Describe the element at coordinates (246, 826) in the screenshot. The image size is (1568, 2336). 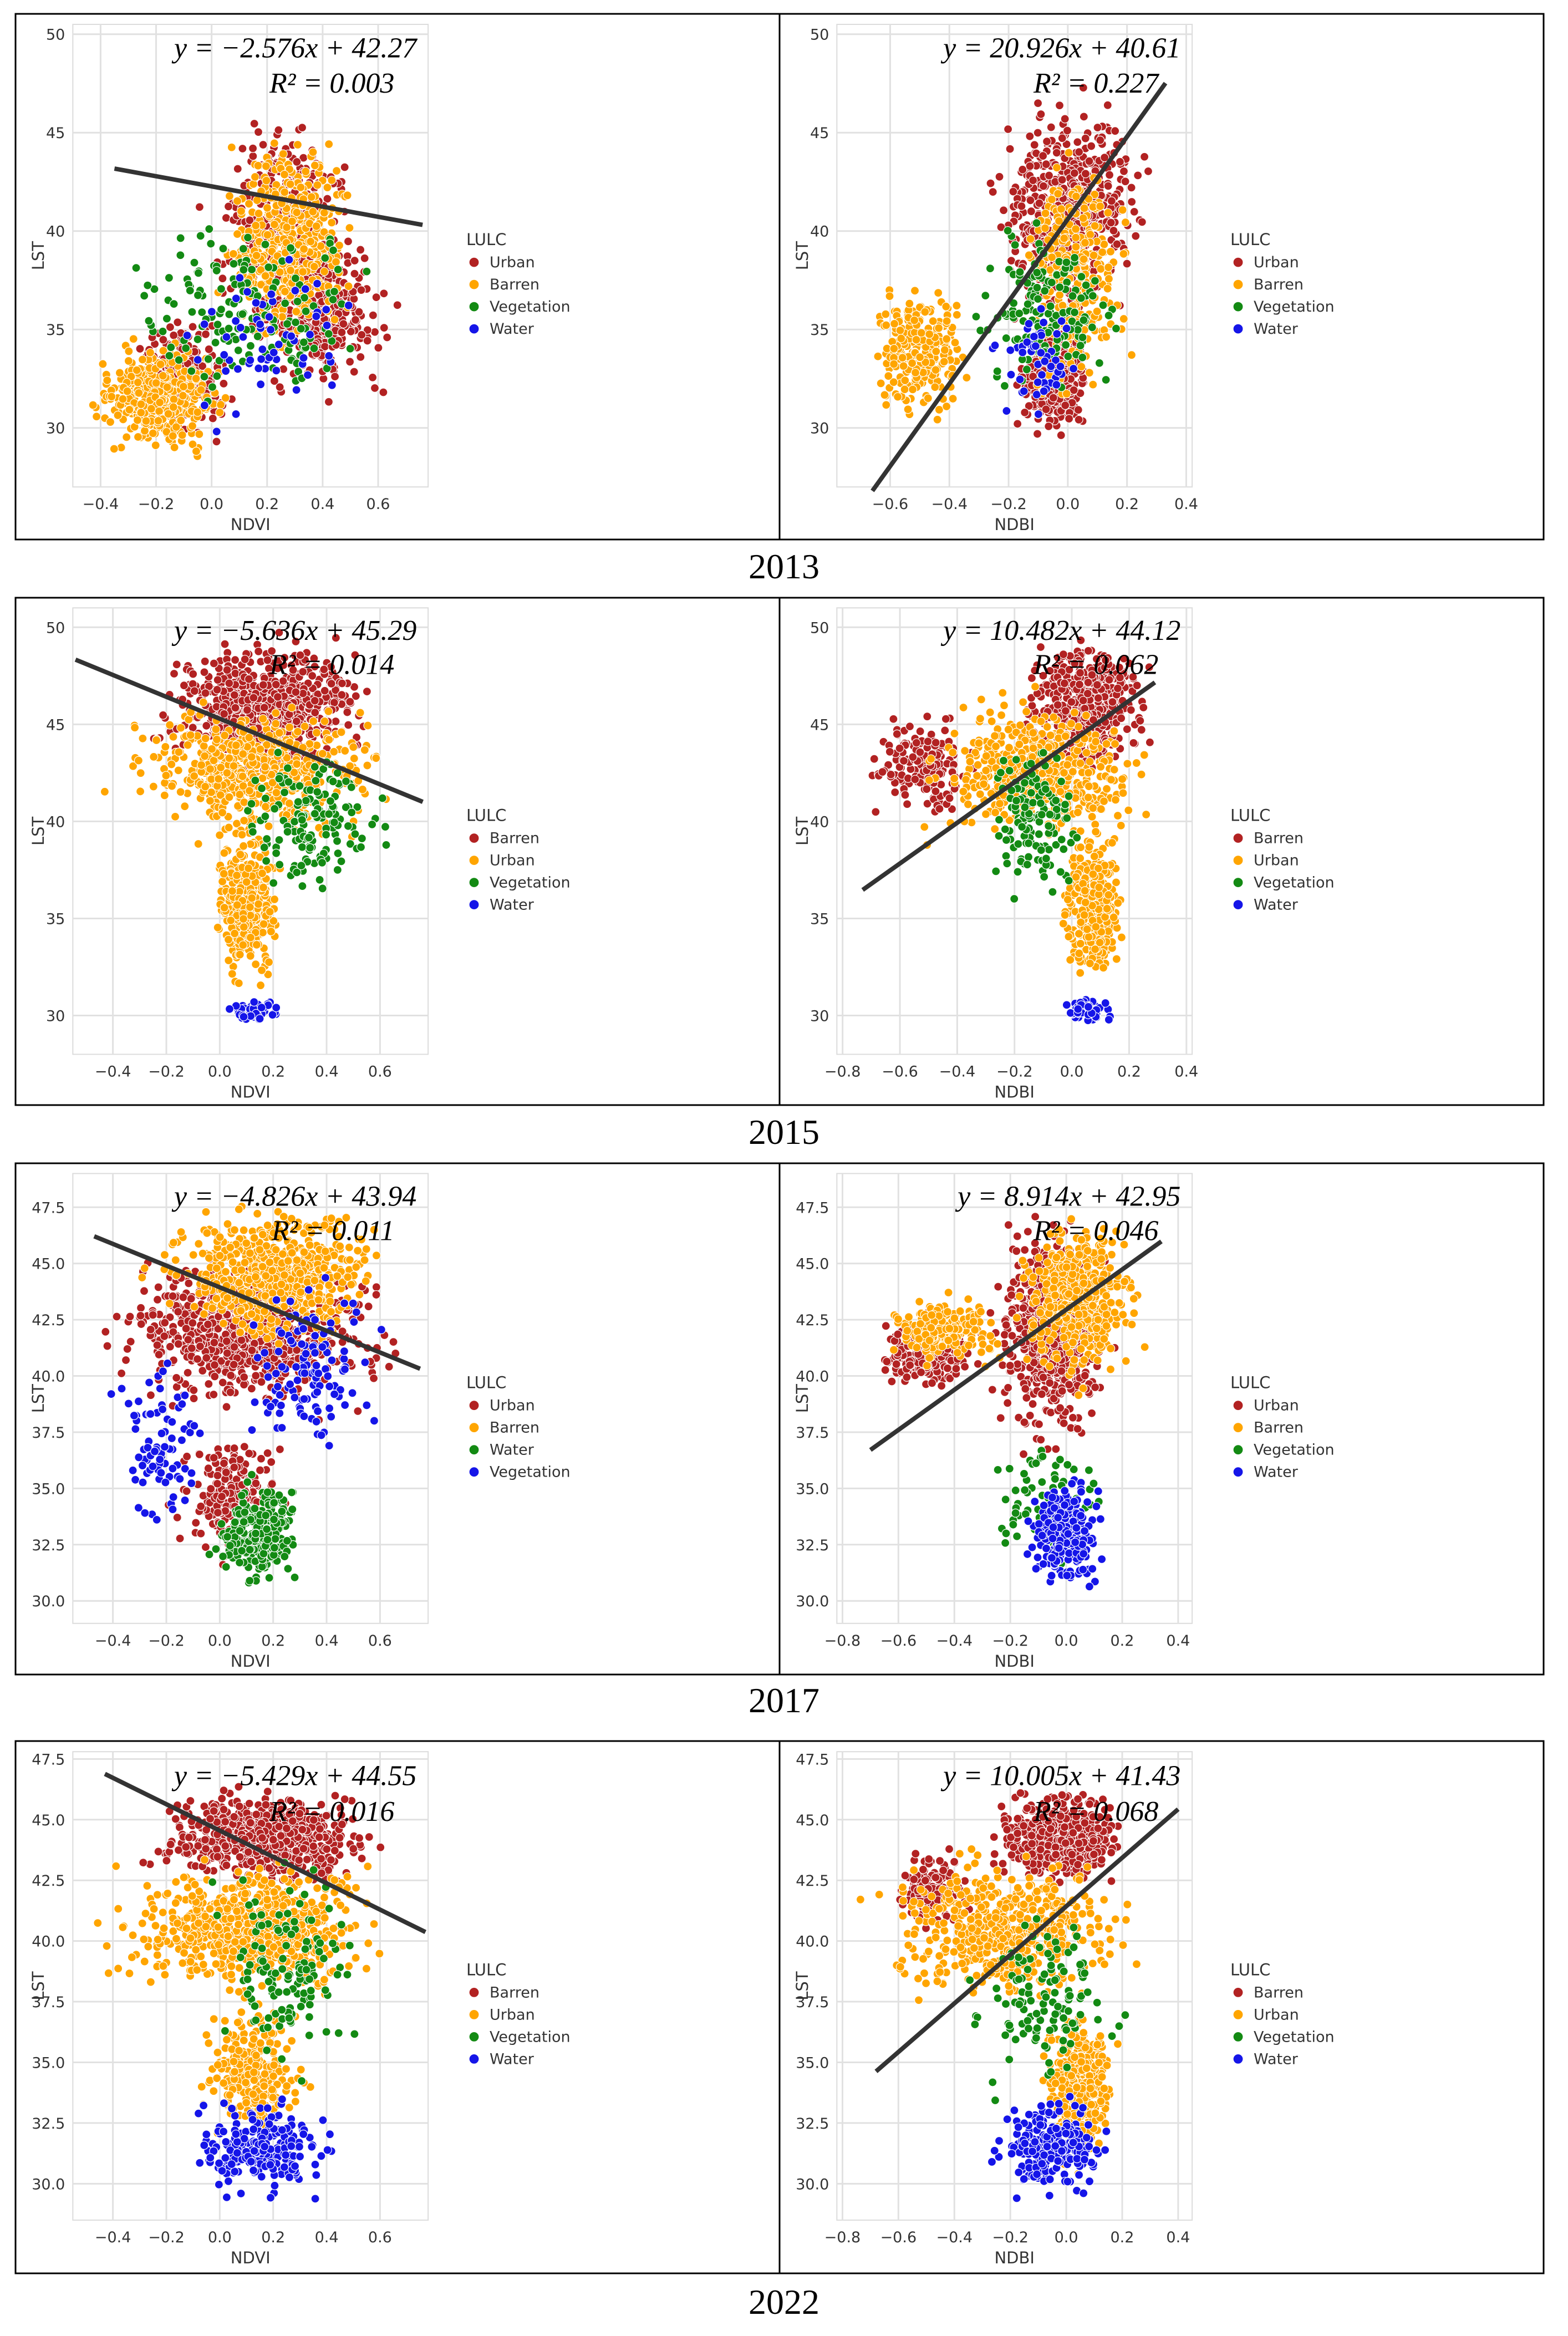
I see `scatter-points` at that location.